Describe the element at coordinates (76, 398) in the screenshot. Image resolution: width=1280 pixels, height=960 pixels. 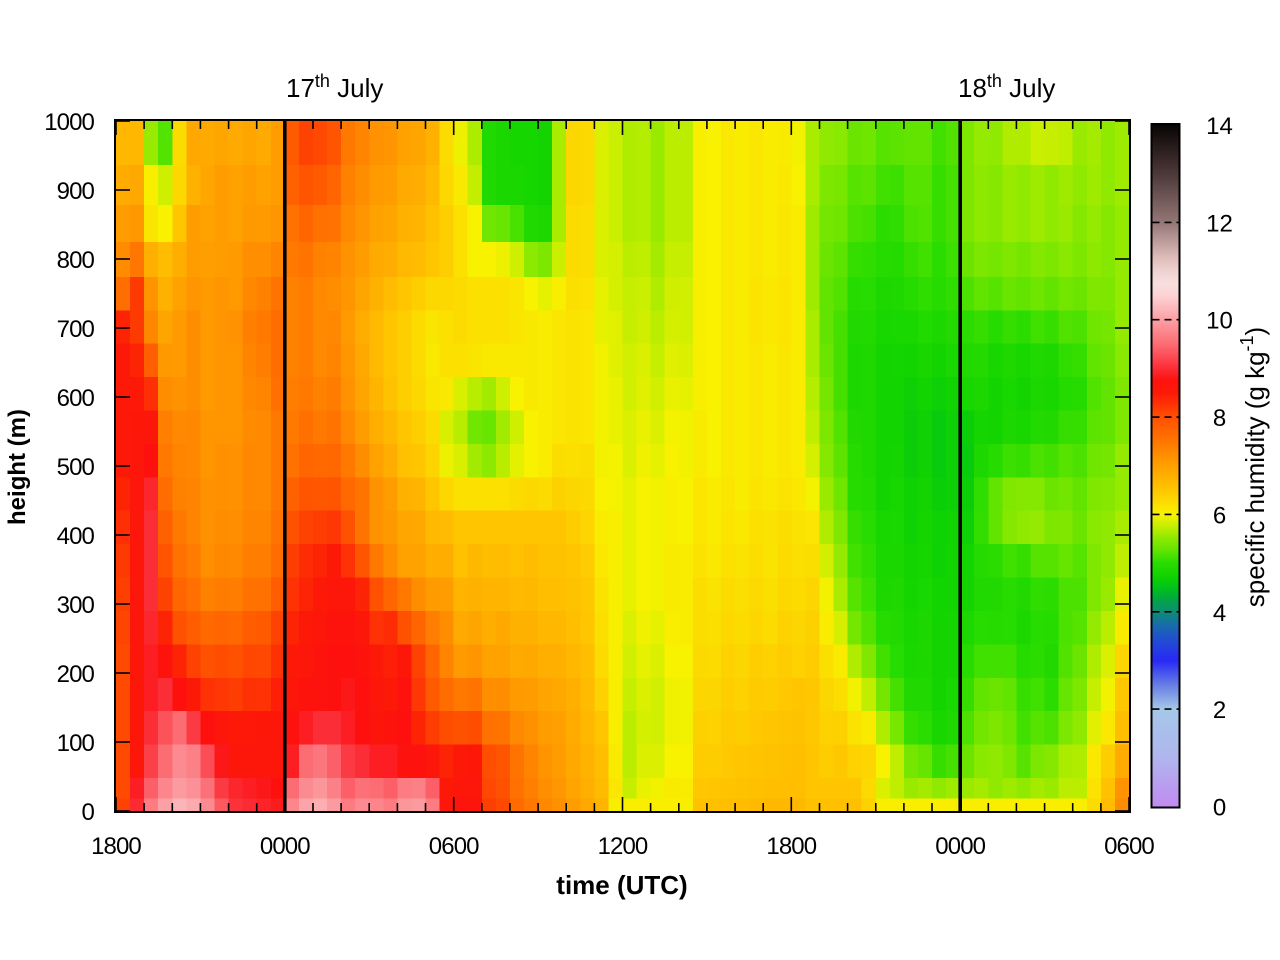
I see `svg-text: 600` at that location.